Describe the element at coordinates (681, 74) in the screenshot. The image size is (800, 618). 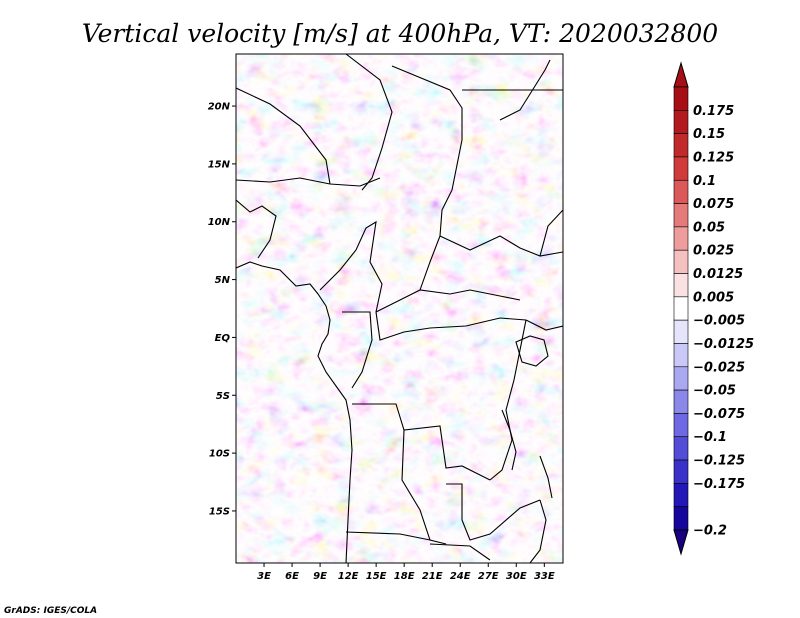
I see `colorbar-top-arrow` at that location.